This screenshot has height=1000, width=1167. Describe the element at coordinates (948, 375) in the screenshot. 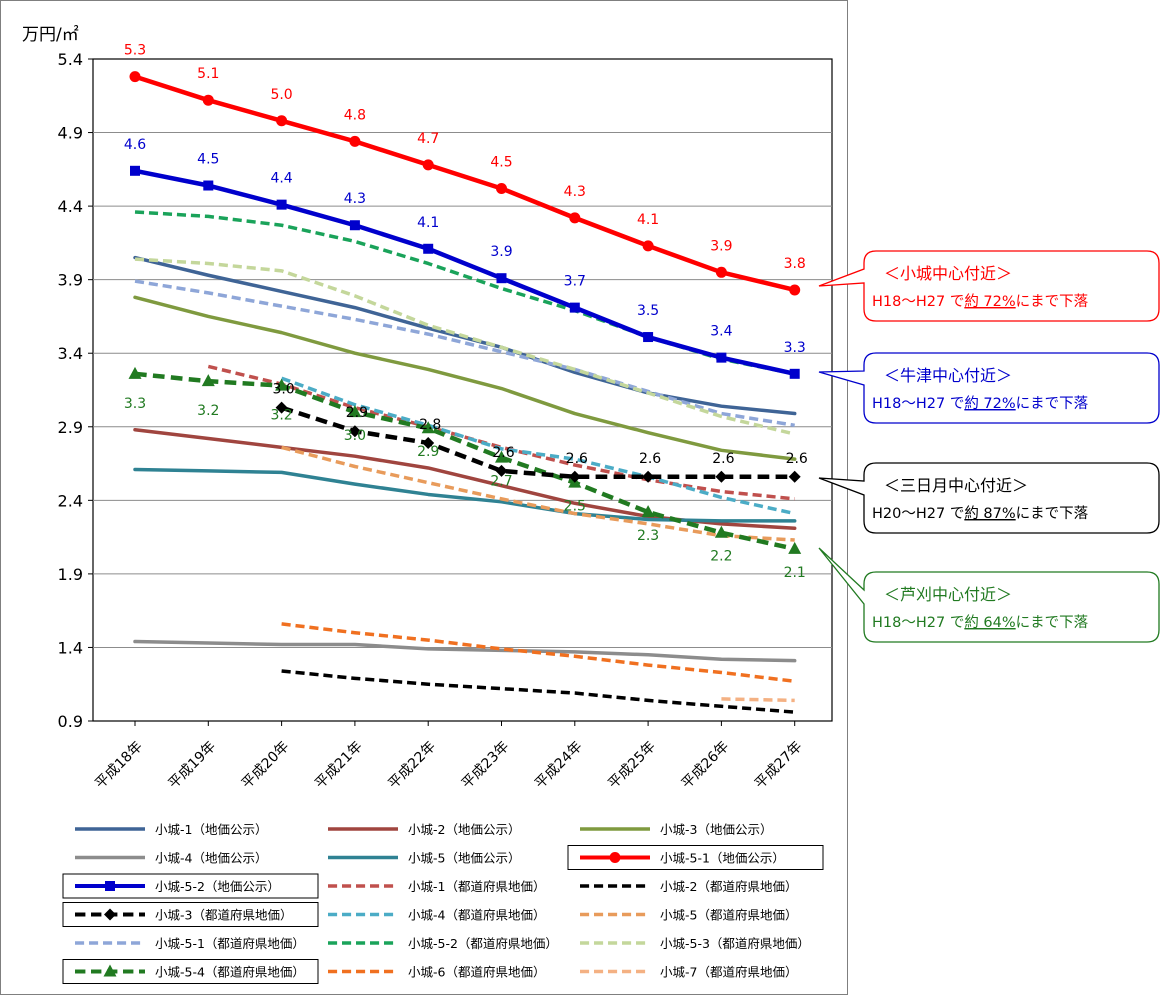

I see `callout-title: ＜牛津中心付近＞` at that location.